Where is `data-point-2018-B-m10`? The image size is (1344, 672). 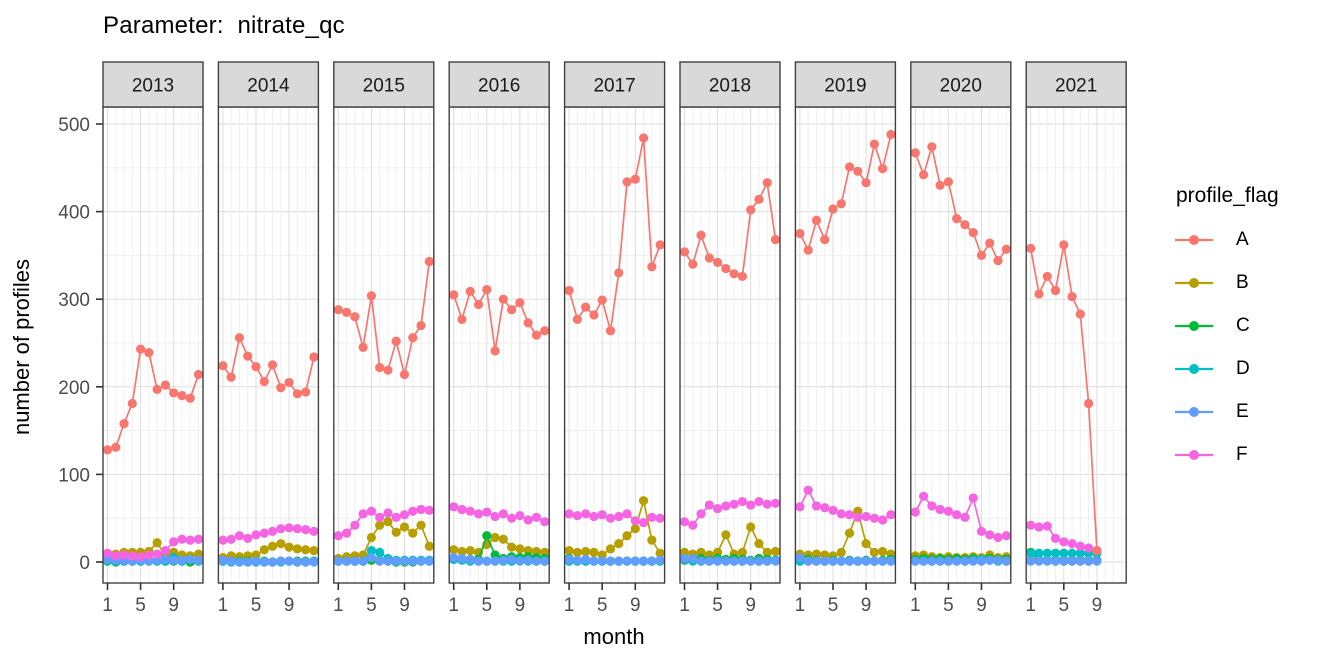
data-point-2018-B-m10 is located at coordinates (759, 544).